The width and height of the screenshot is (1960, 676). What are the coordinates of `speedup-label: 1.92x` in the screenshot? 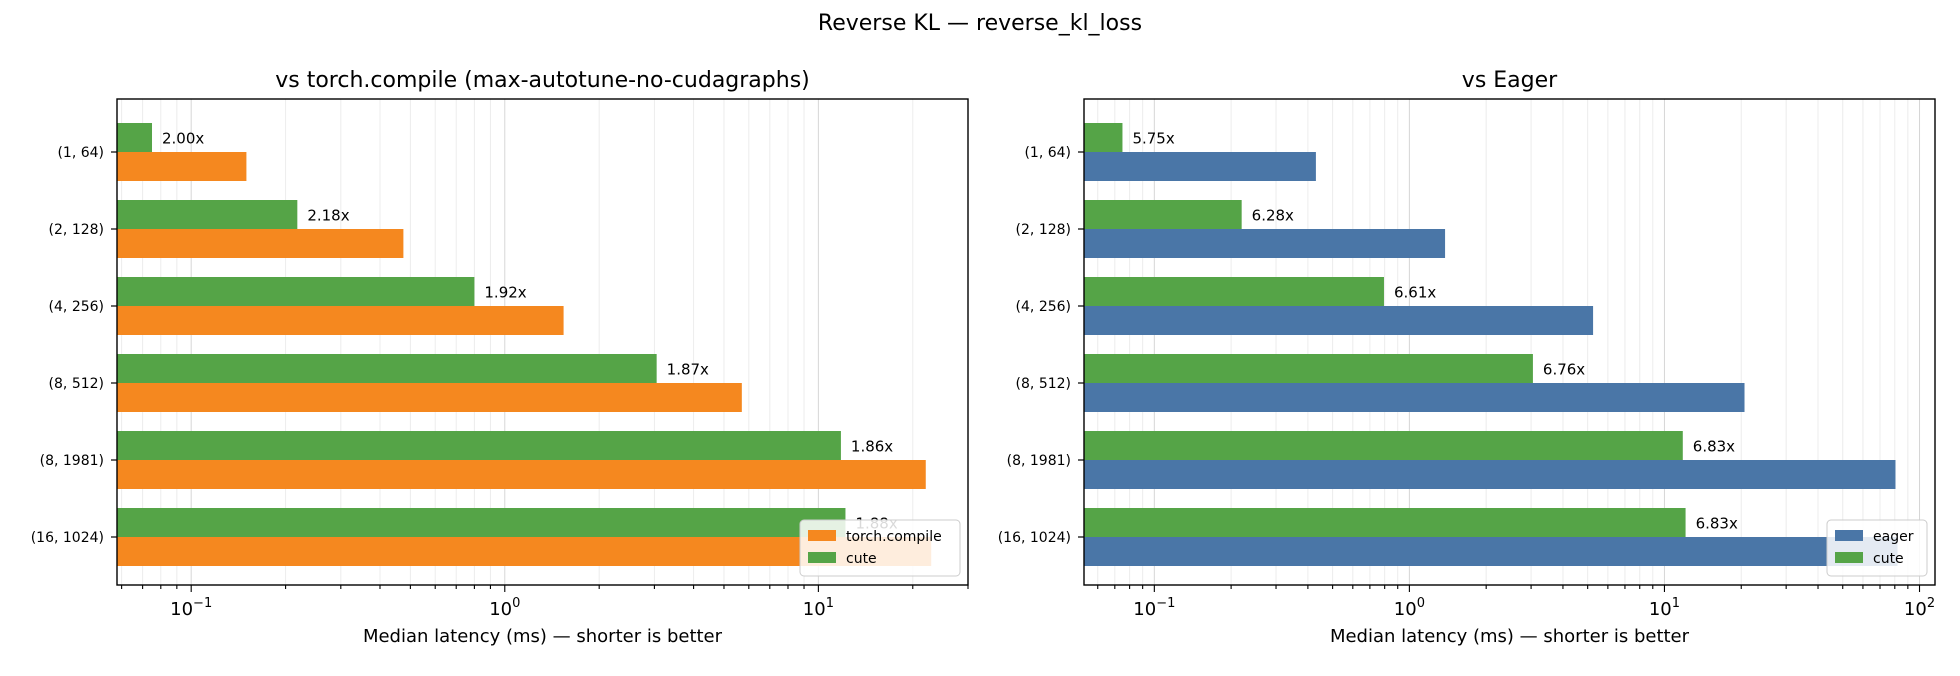 It's located at (505, 293).